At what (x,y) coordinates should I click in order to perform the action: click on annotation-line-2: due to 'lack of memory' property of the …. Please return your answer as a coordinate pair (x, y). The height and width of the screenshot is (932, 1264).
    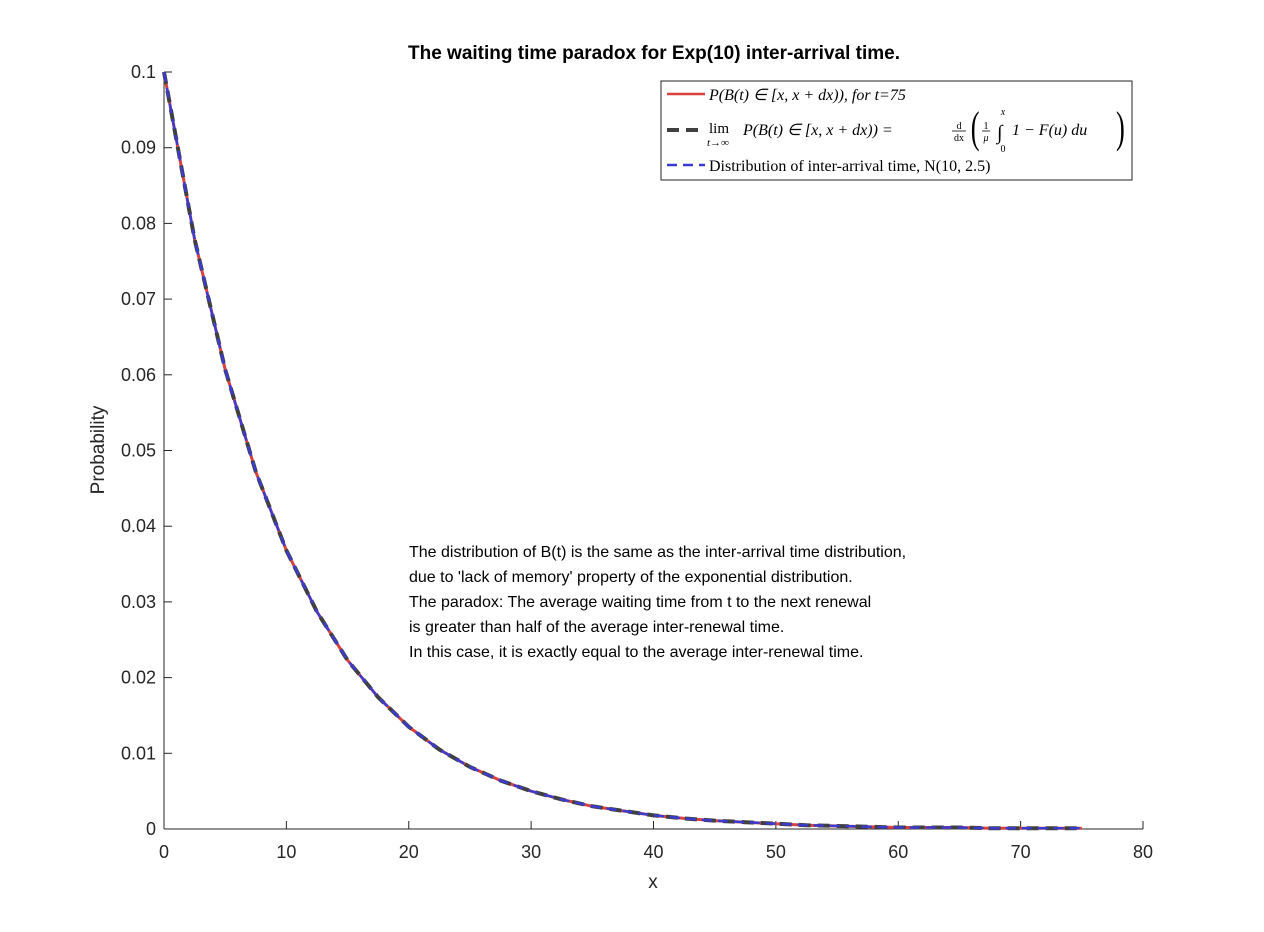
    Looking at the image, I should click on (631, 577).